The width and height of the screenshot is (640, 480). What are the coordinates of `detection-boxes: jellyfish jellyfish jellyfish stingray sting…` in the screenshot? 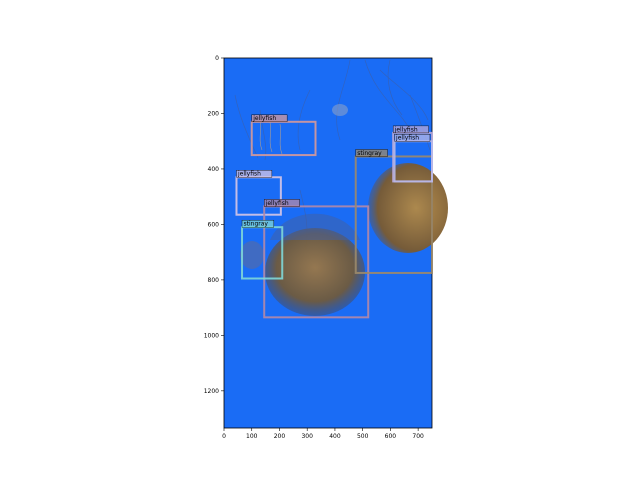 It's located at (334, 216).